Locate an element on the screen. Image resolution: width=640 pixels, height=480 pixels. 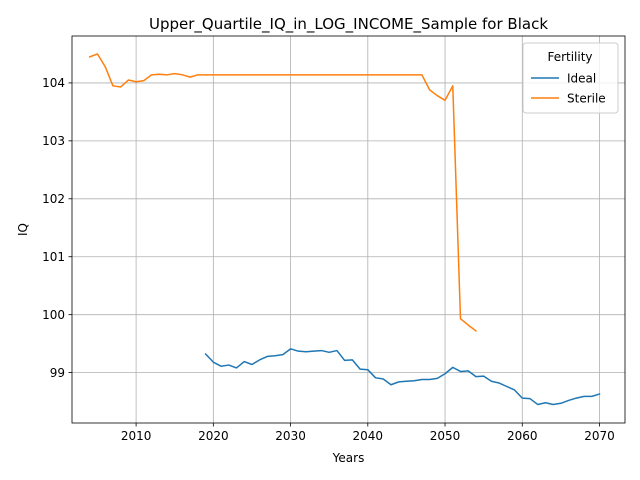
x-axis-label: Years is located at coordinates (348, 458).